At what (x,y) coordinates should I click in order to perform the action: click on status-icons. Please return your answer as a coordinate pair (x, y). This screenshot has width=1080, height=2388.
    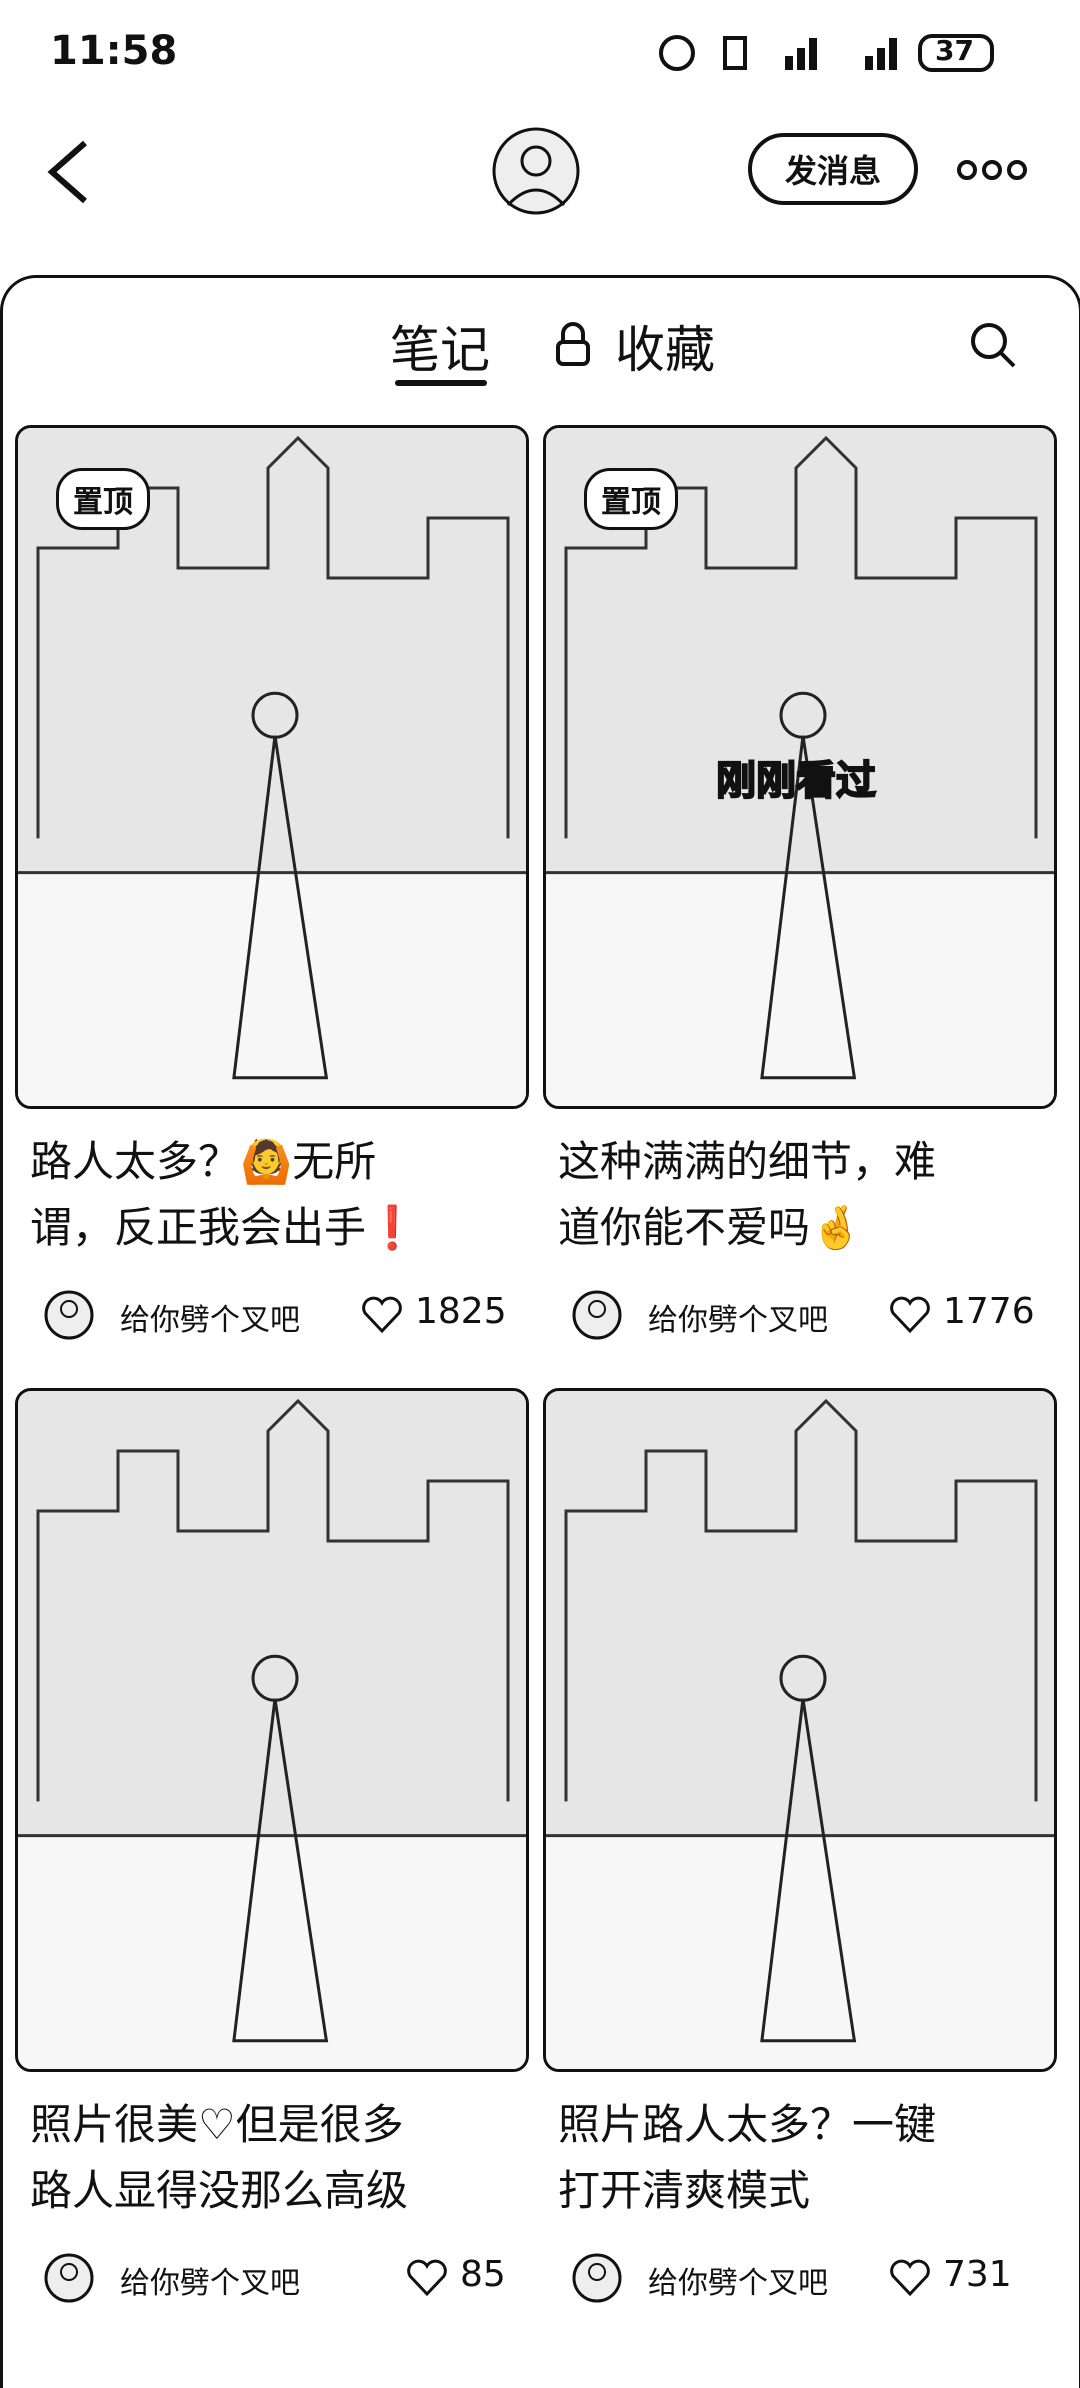
    Looking at the image, I should click on (826, 53).